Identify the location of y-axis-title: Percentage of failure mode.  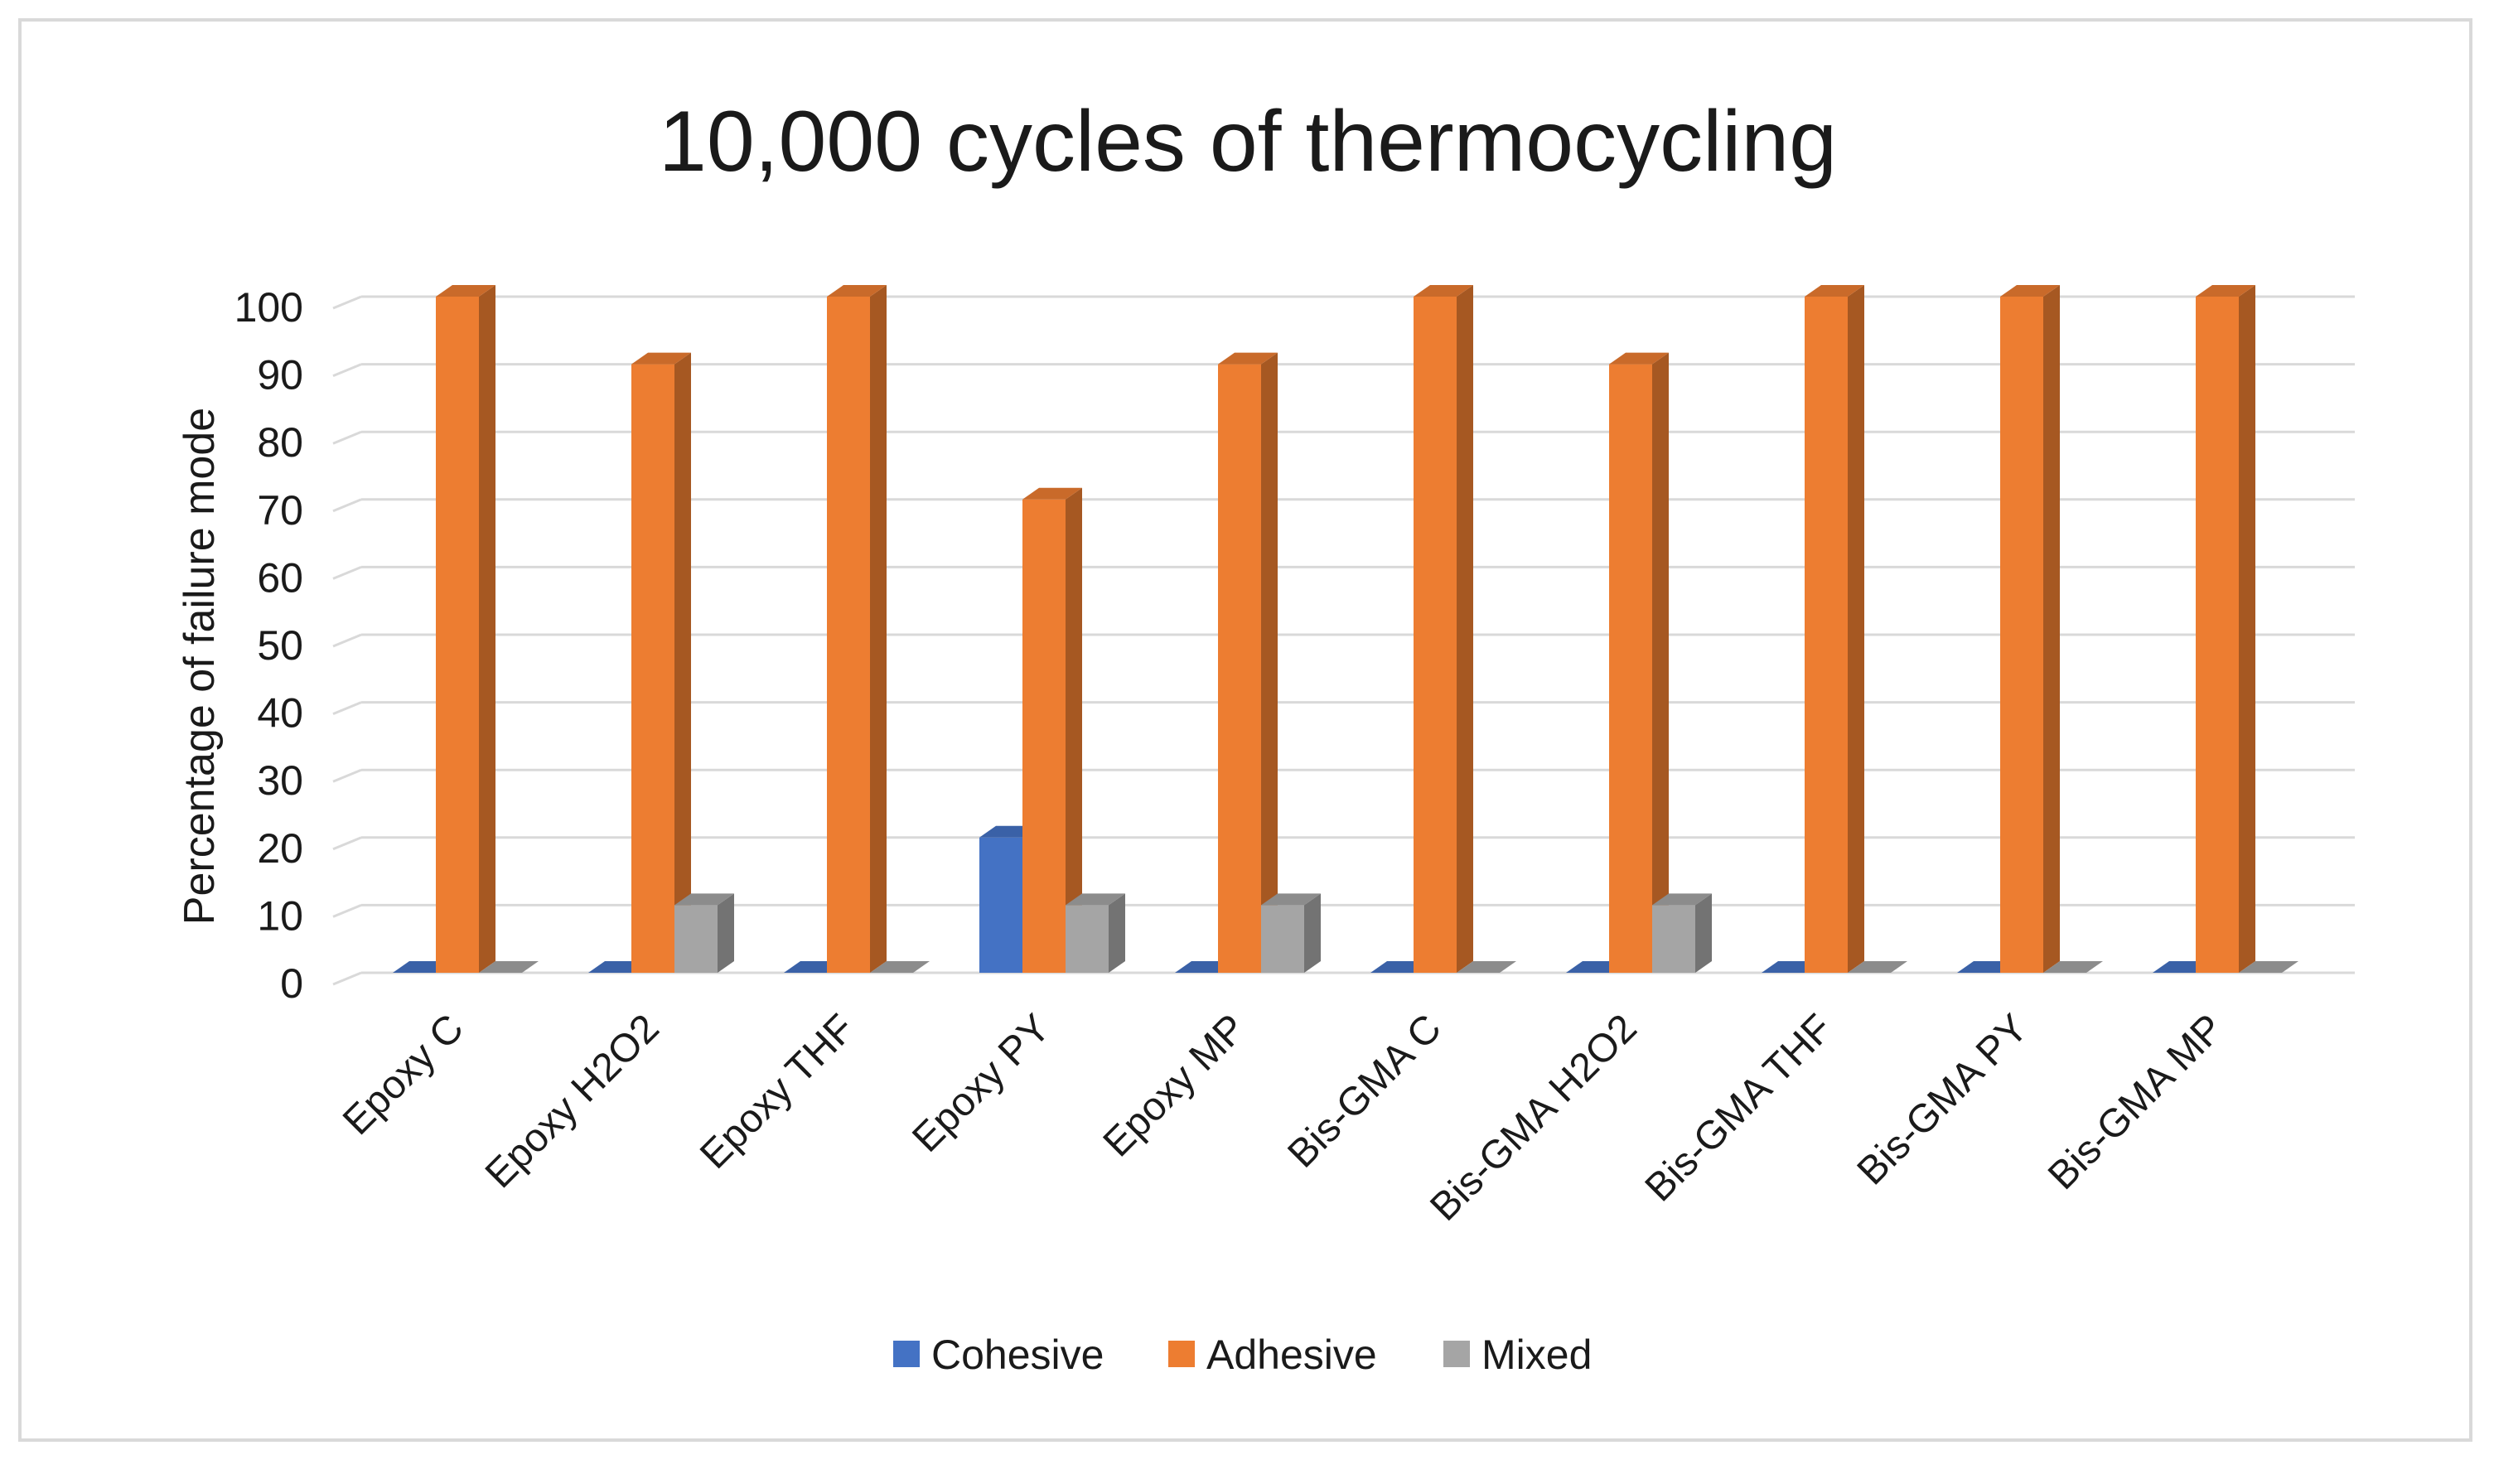
(200, 666).